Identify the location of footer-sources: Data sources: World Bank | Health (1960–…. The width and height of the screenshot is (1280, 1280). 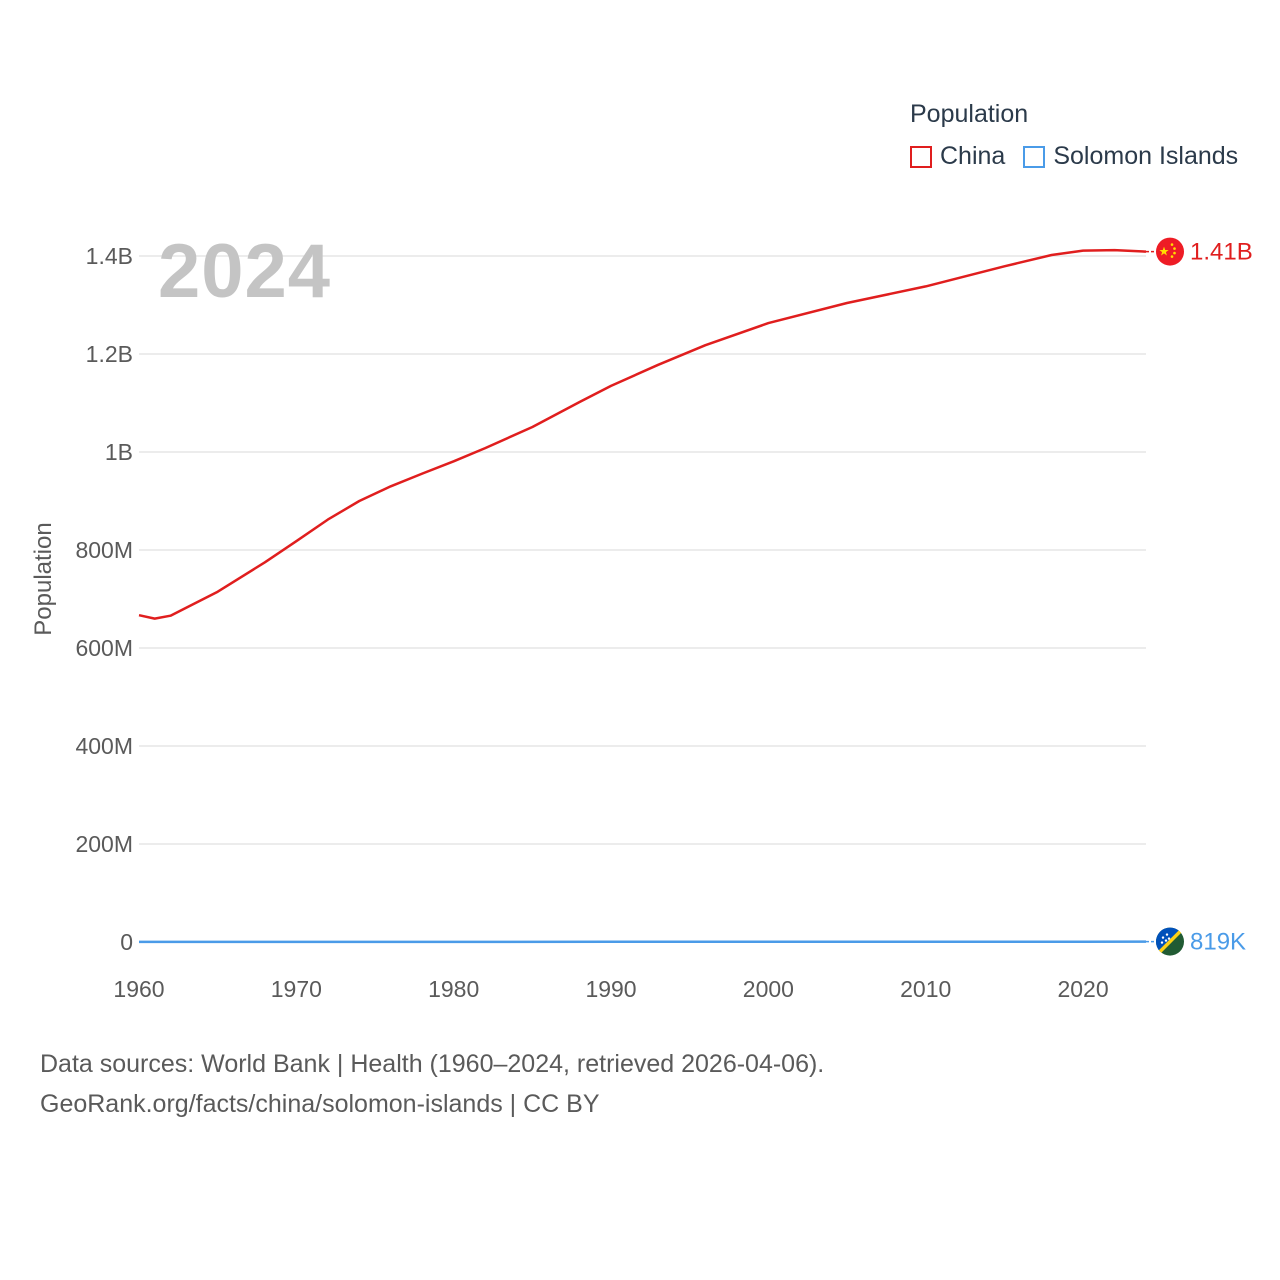
(432, 1064).